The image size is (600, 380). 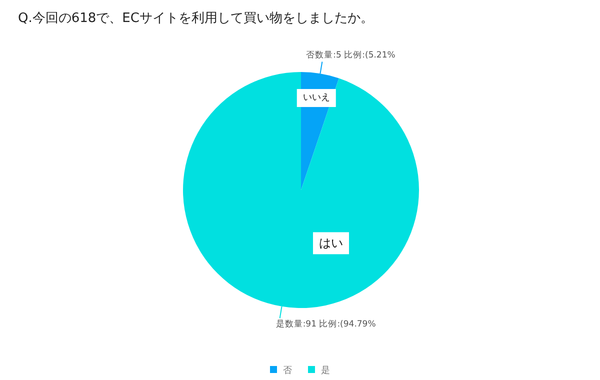 I want to click on text: いいえ, so click(x=316, y=98).